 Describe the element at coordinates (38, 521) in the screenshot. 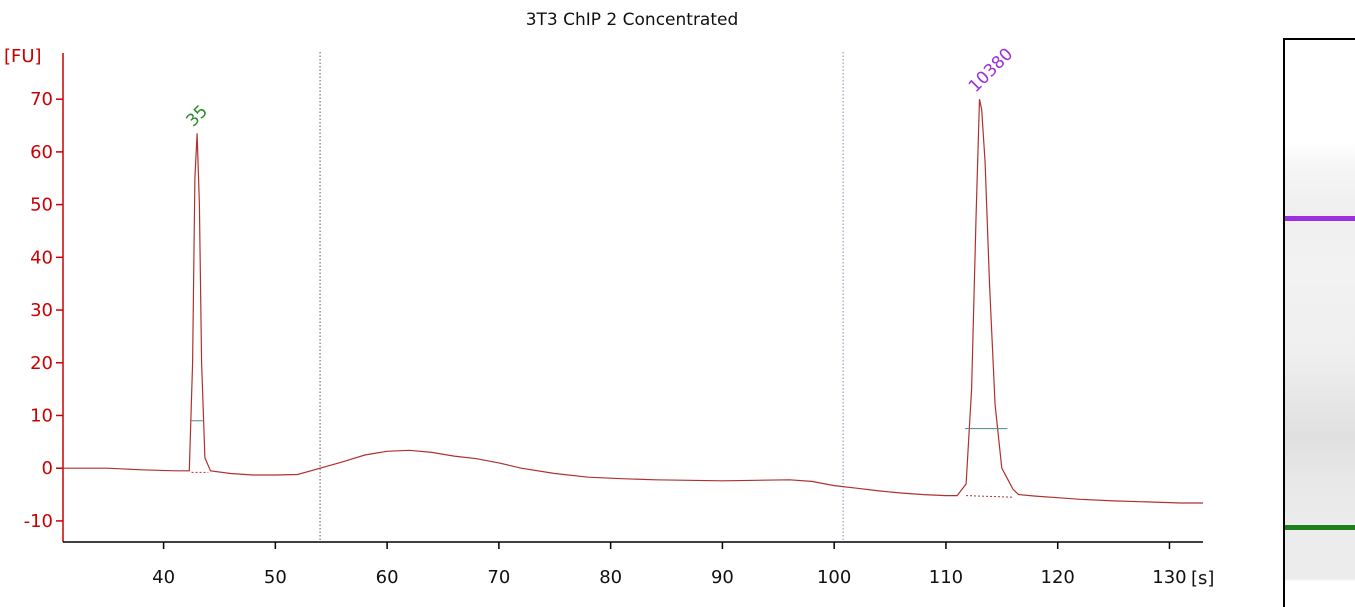

I see `y-tick-label: -10` at that location.